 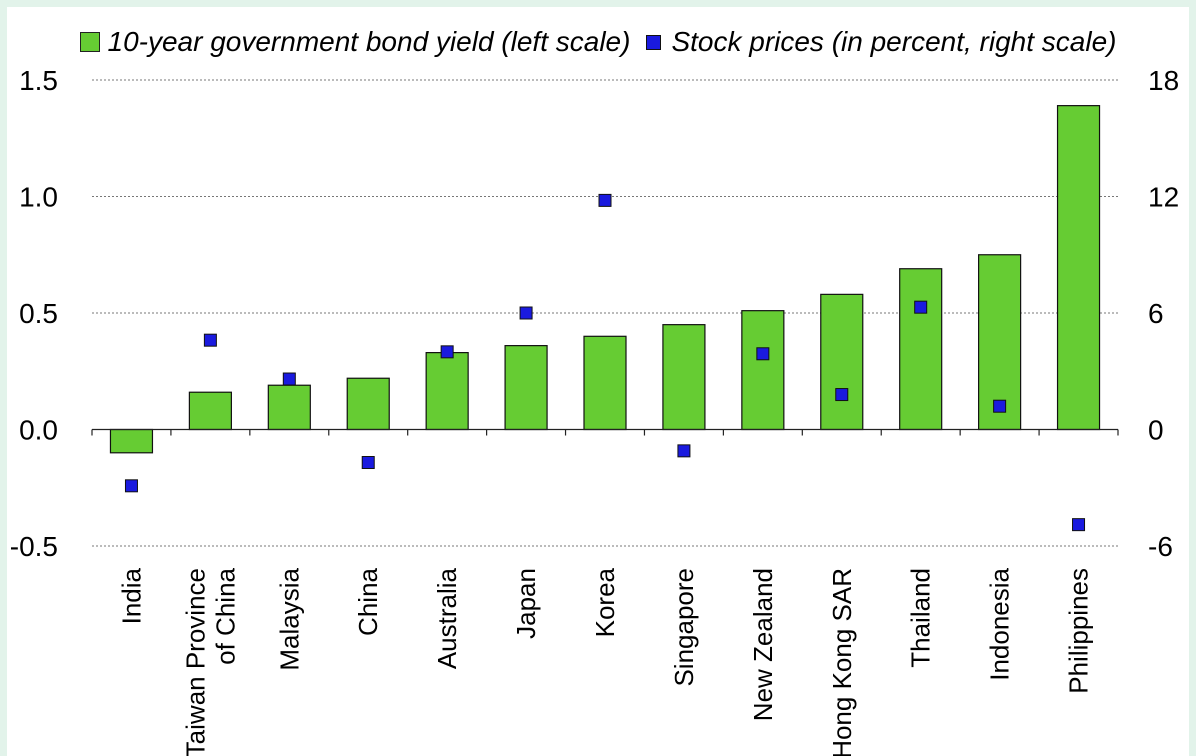 What do you see at coordinates (368, 601) in the screenshot?
I see `category-label: China` at bounding box center [368, 601].